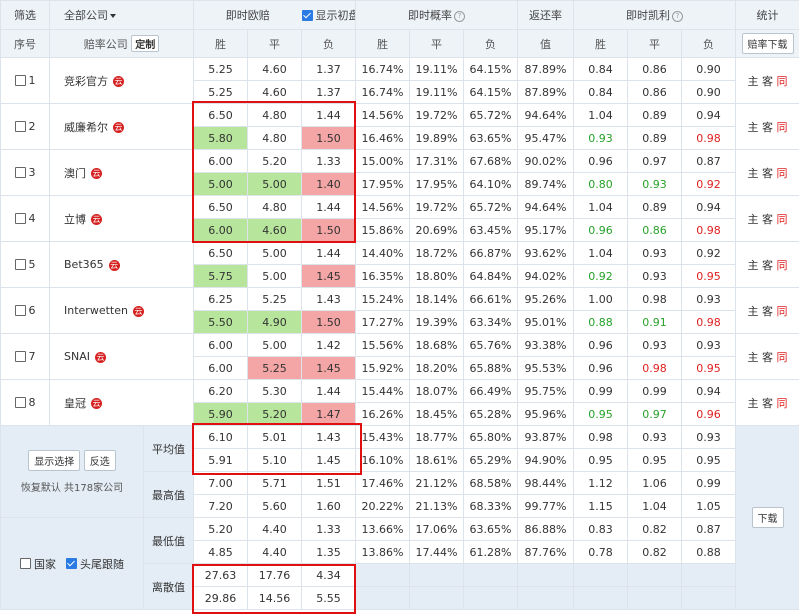 The image size is (799, 614). I want to click on company-name: SNAI, so click(77, 356).